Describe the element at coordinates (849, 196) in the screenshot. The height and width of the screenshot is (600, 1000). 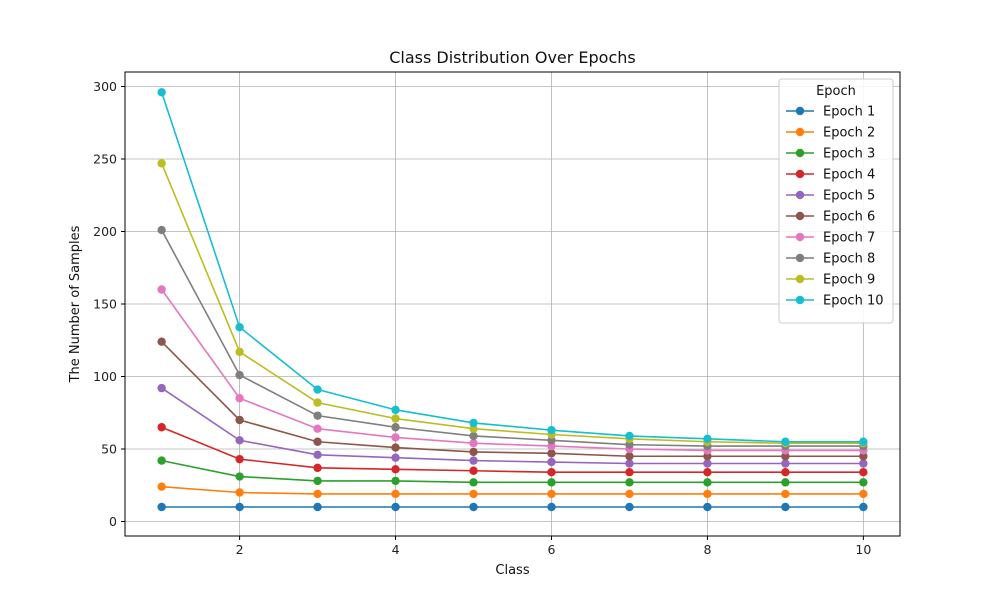
I see `legend-label: Epoch 5` at that location.